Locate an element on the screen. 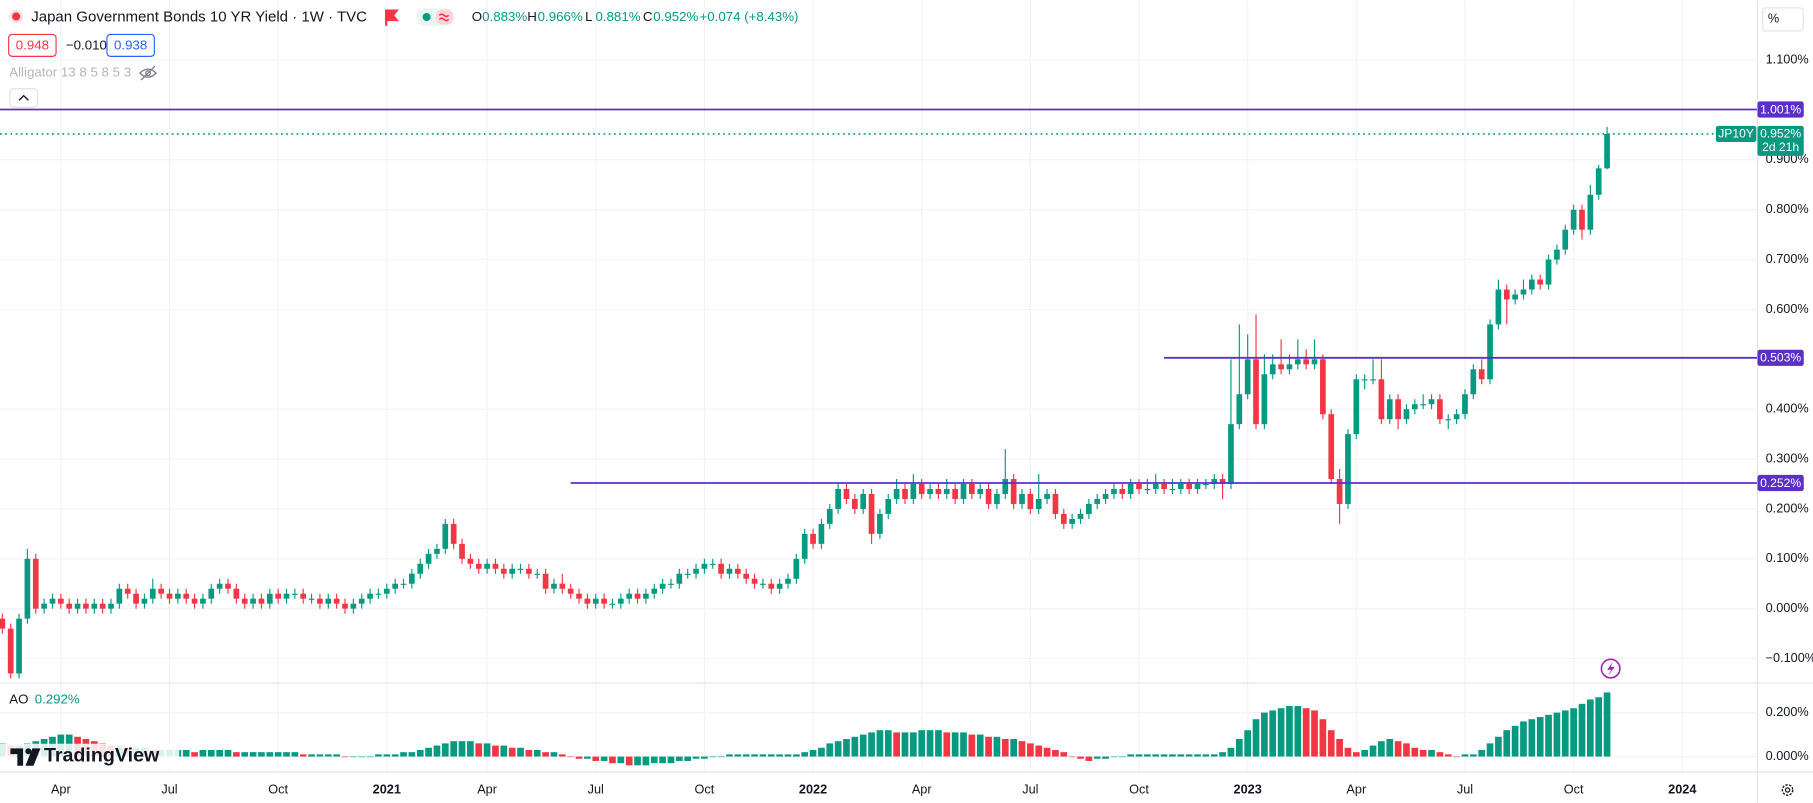 The width and height of the screenshot is (1813, 803). settings-icon is located at coordinates (1787, 790).